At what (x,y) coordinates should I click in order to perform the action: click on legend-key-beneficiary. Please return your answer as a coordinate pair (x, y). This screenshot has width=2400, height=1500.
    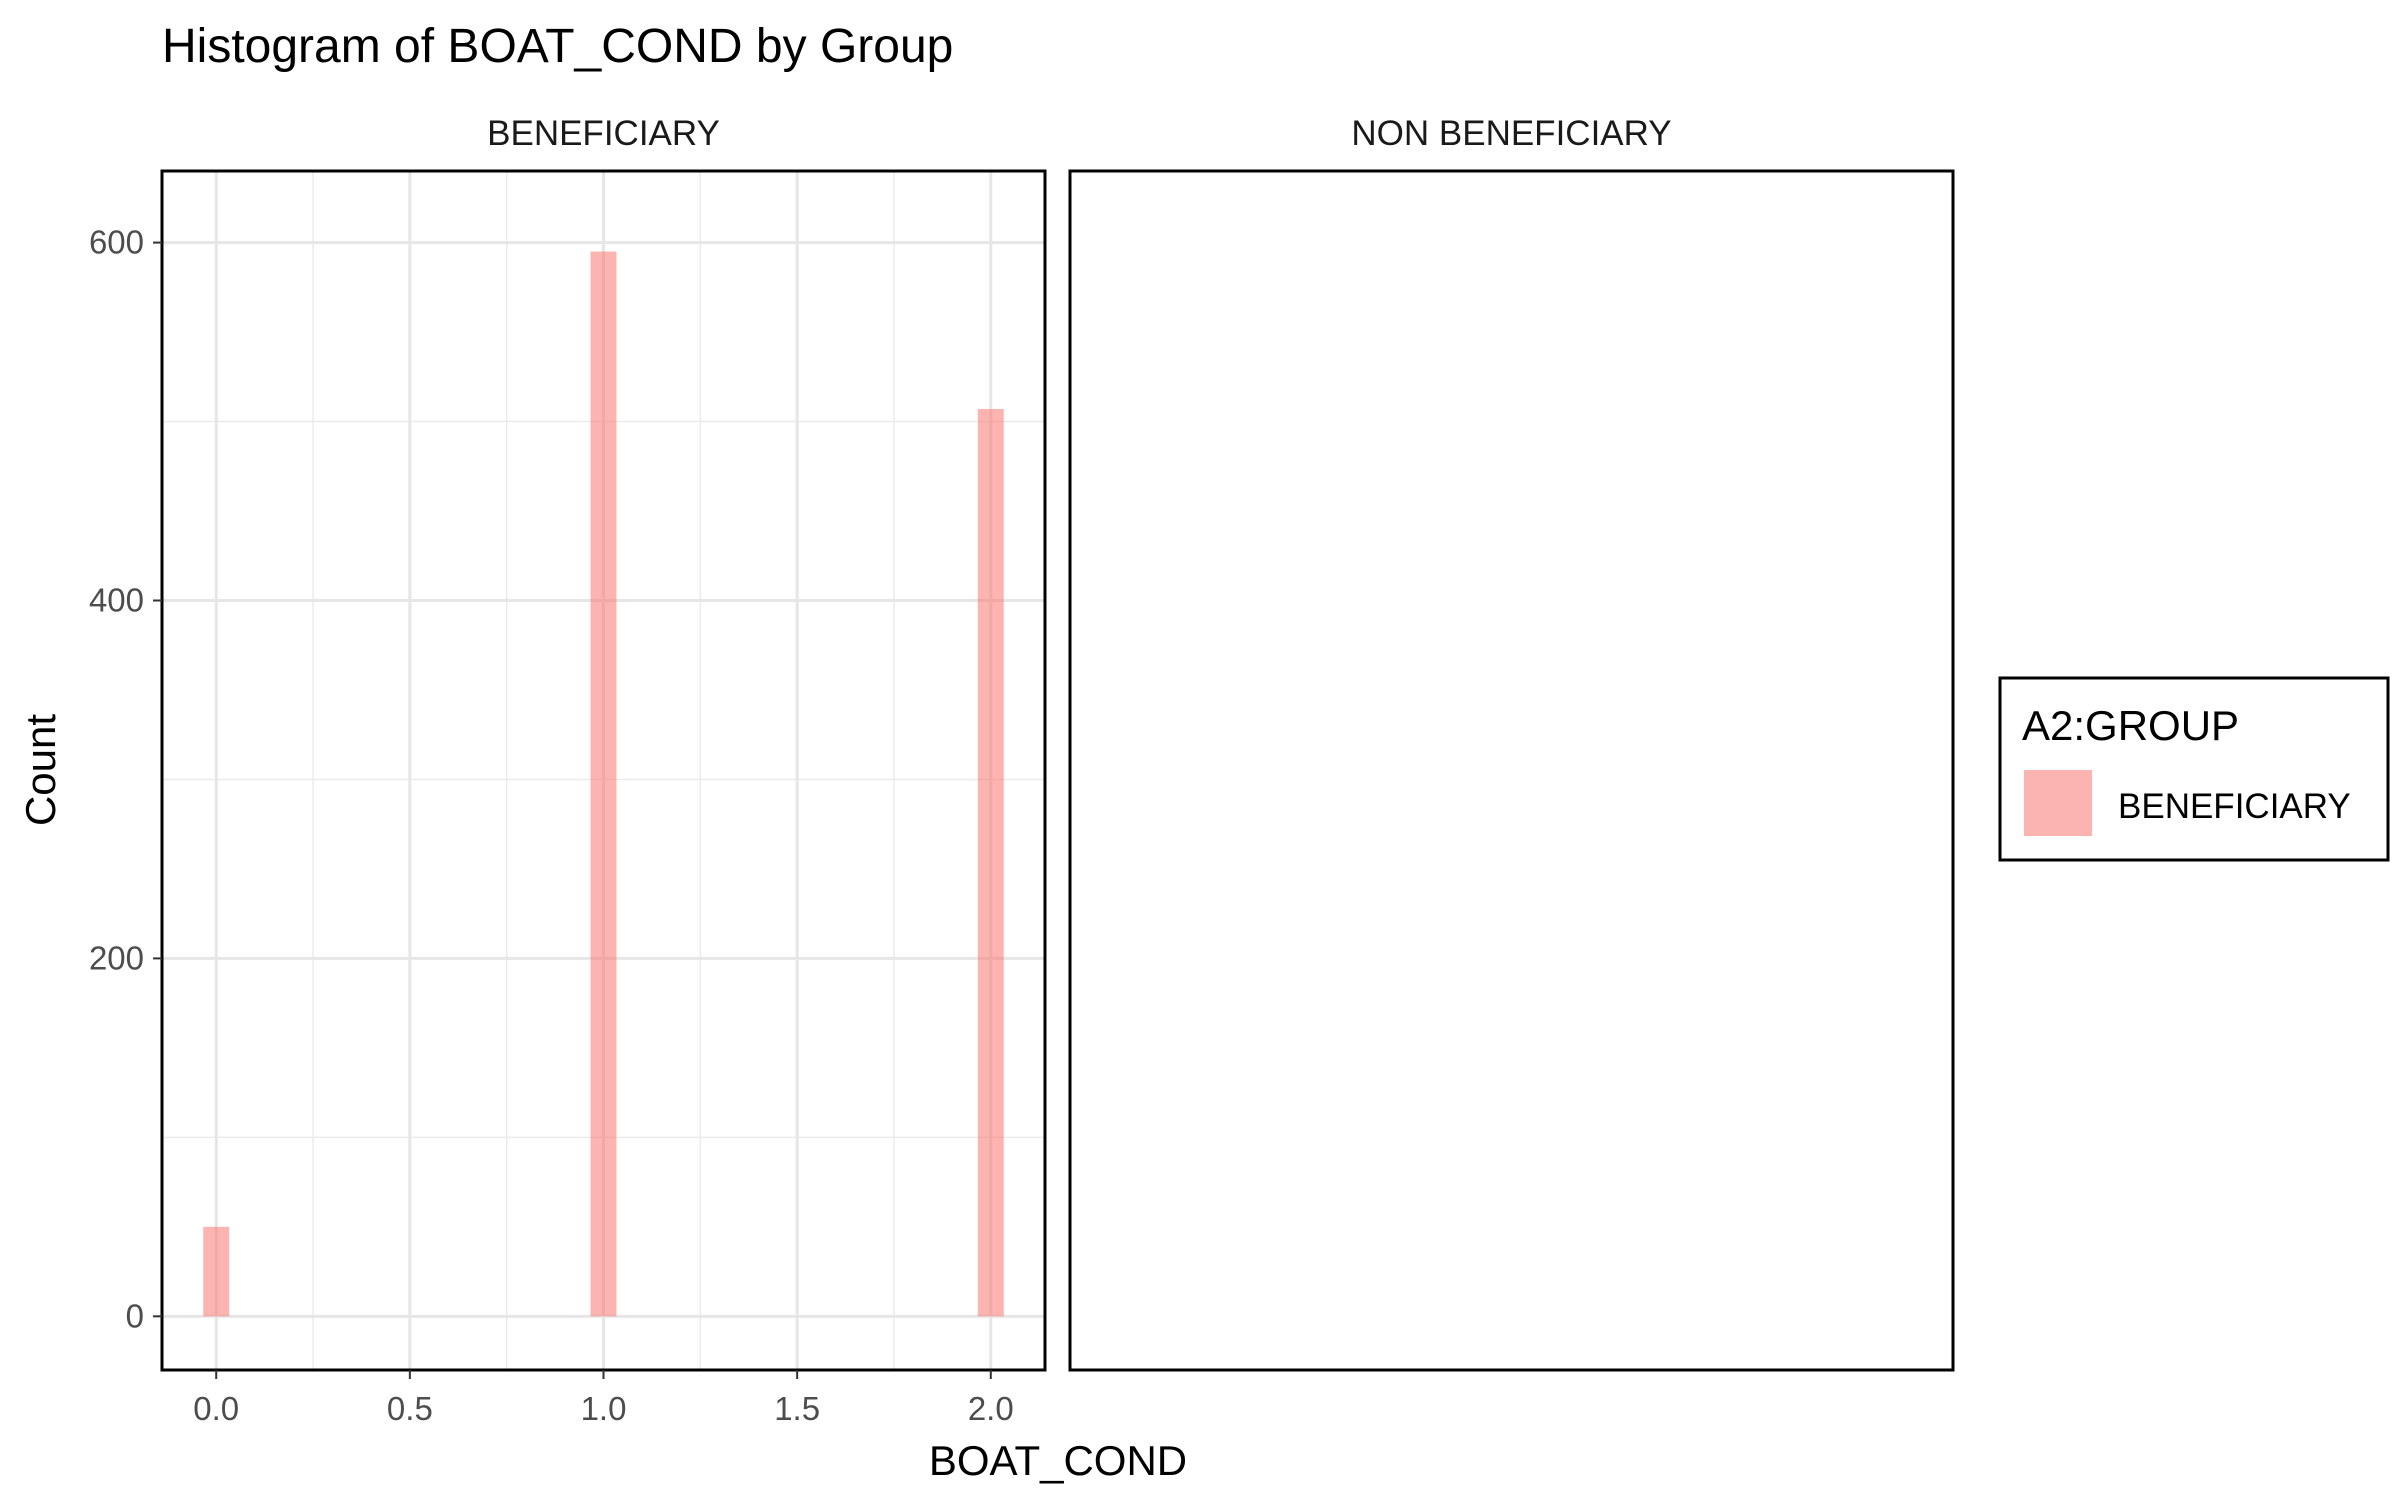
    Looking at the image, I should click on (2058, 803).